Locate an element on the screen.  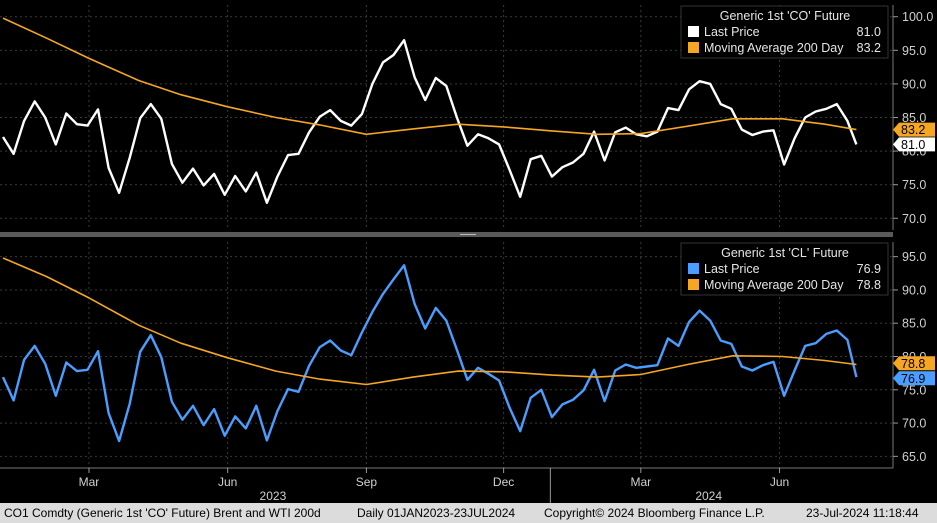
x-year-label: 2023 is located at coordinates (273, 496).